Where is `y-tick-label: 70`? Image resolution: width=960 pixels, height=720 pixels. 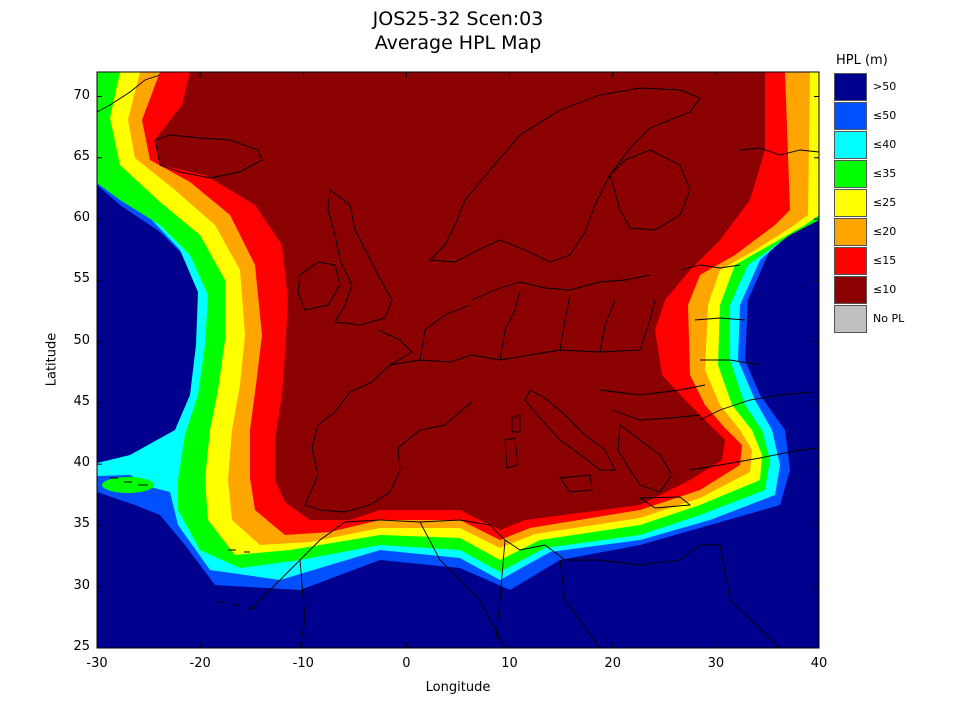
y-tick-label: 70 is located at coordinates (81, 95).